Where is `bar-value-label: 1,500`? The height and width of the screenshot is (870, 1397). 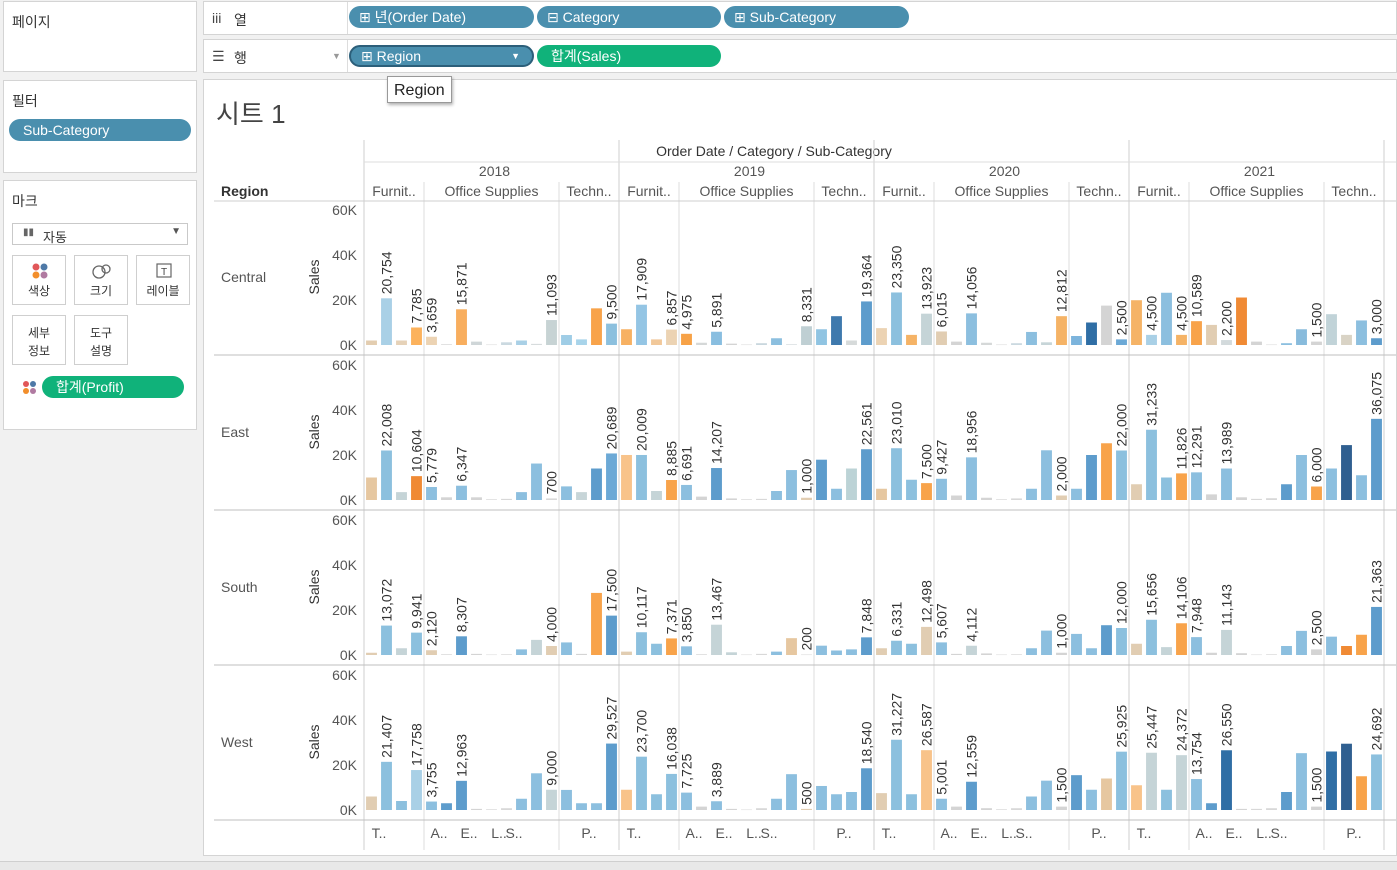 bar-value-label: 1,500 is located at coordinates (1317, 319).